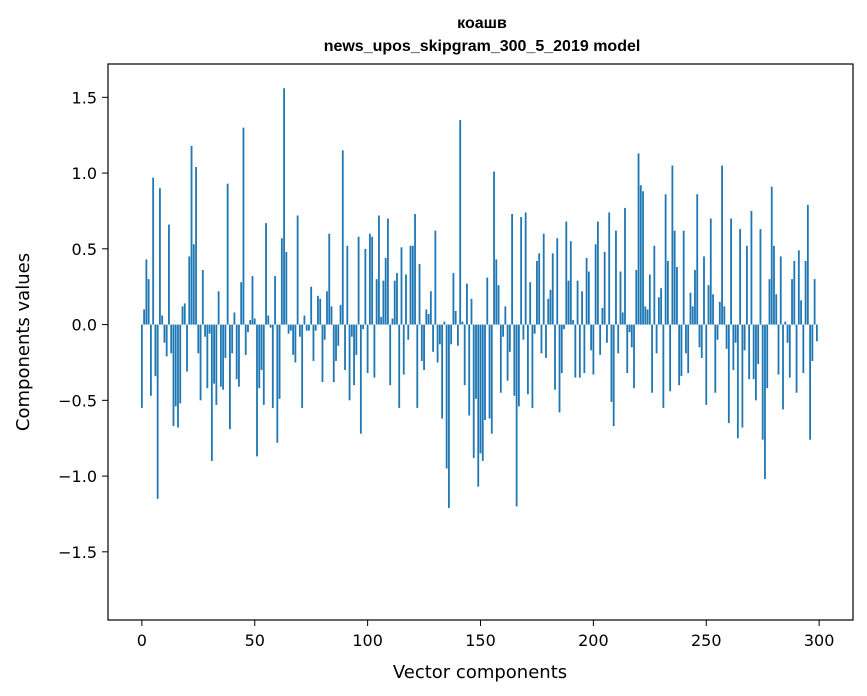 Image resolution: width=867 pixels, height=696 pixels. What do you see at coordinates (255, 640) in the screenshot?
I see `x-tick-label: 50` at bounding box center [255, 640].